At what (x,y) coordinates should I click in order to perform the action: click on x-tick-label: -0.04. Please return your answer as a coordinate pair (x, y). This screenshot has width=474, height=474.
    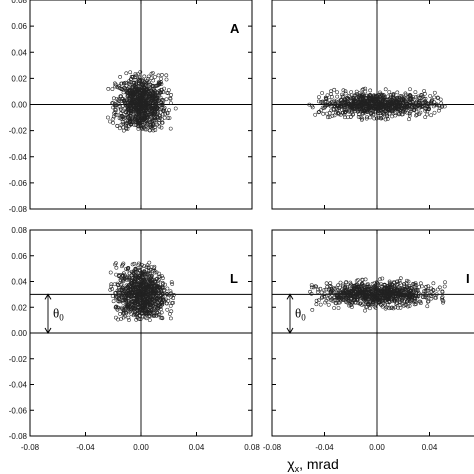
    Looking at the image, I should click on (324, 447).